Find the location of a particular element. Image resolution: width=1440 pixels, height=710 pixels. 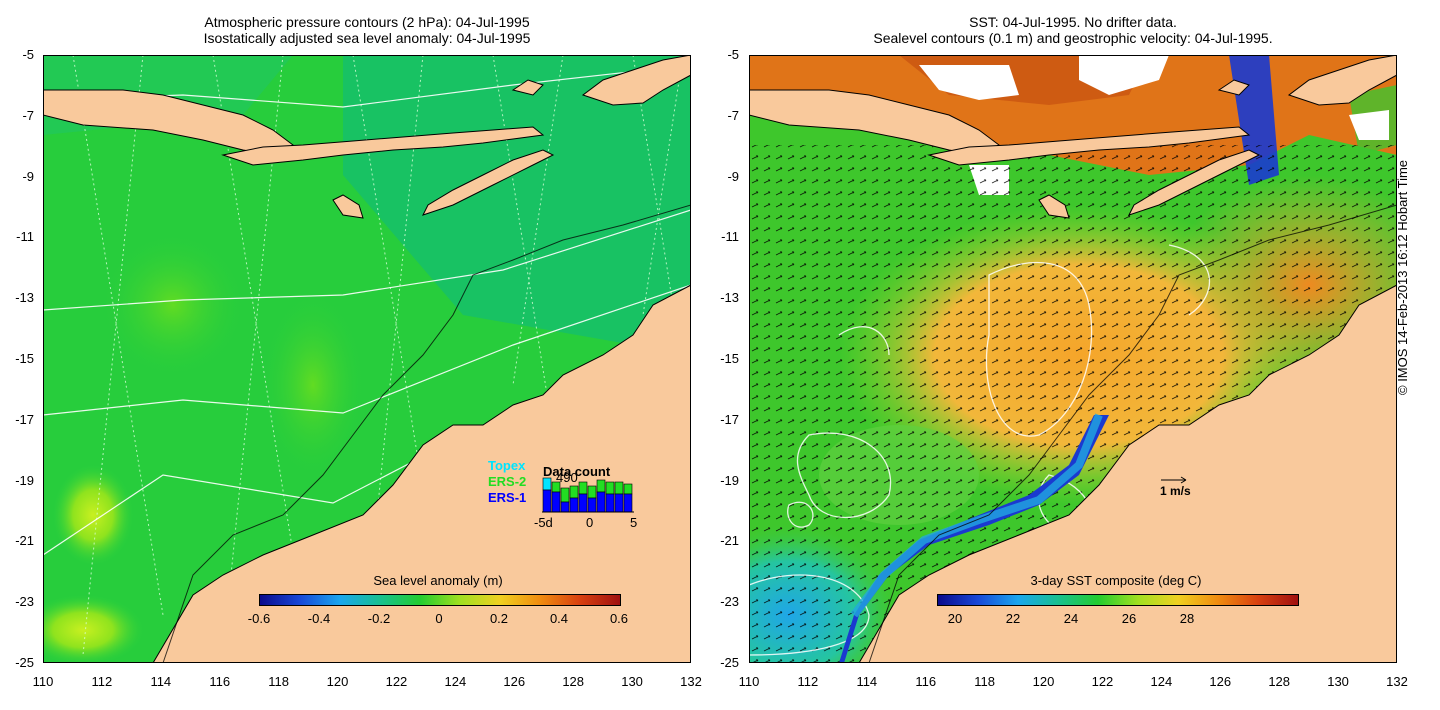

right-x-tick-label: 130 is located at coordinates (1338, 681).